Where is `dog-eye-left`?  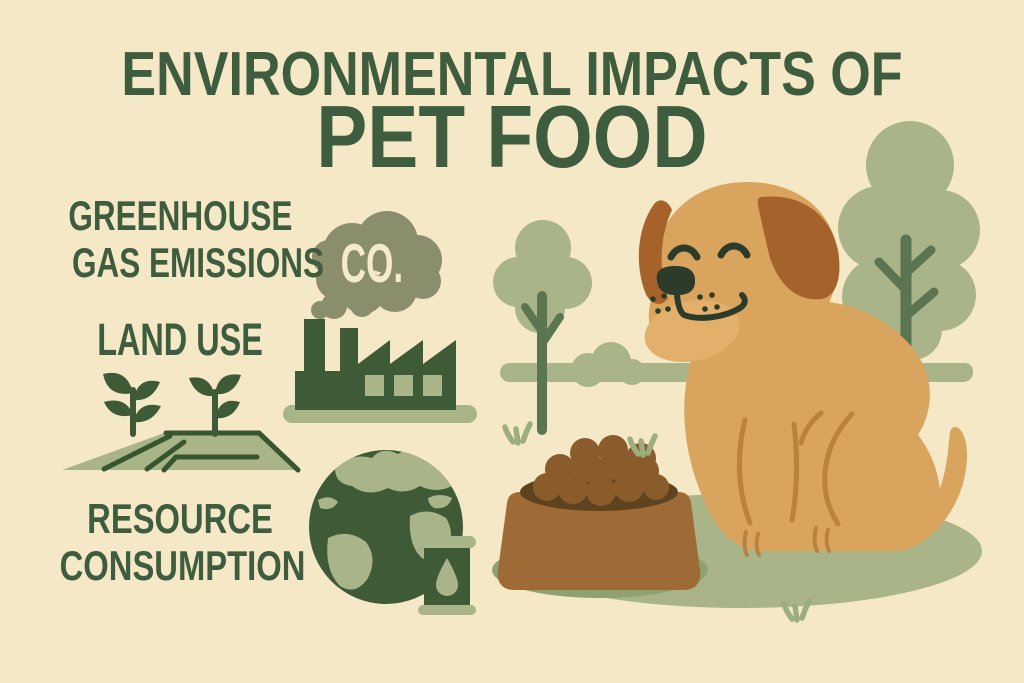 dog-eye-left is located at coordinates (684, 252).